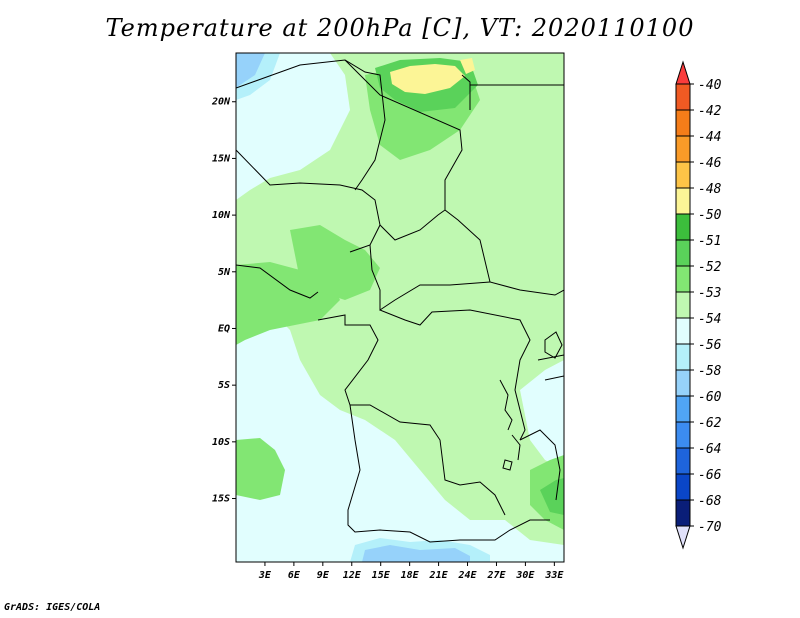 This screenshot has width=800, height=618. What do you see at coordinates (710, 111) in the screenshot?
I see `colorbar-label: -42` at bounding box center [710, 111].